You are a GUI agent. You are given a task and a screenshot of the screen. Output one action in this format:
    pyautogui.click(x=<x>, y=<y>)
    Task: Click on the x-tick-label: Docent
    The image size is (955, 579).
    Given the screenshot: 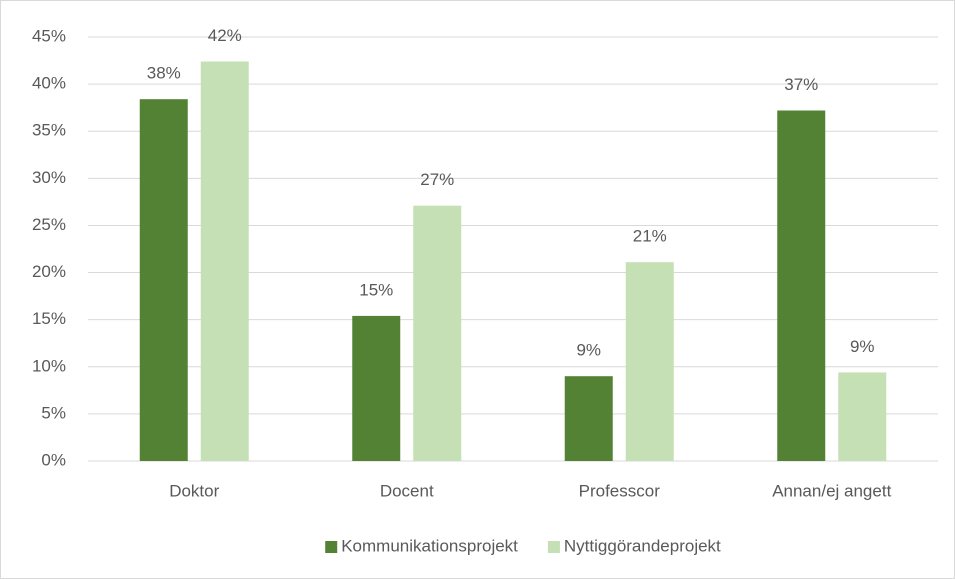 What is the action you would take?
    pyautogui.click(x=407, y=490)
    